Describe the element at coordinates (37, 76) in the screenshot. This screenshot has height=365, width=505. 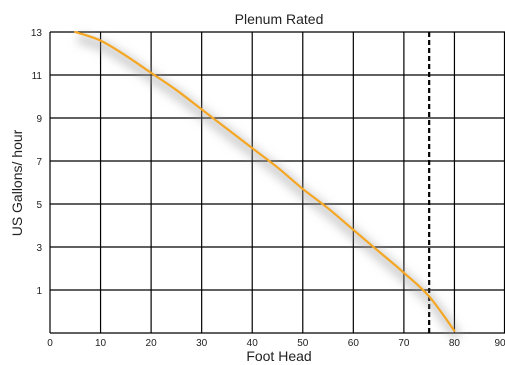
I see `y-tick-label-11: 11` at that location.